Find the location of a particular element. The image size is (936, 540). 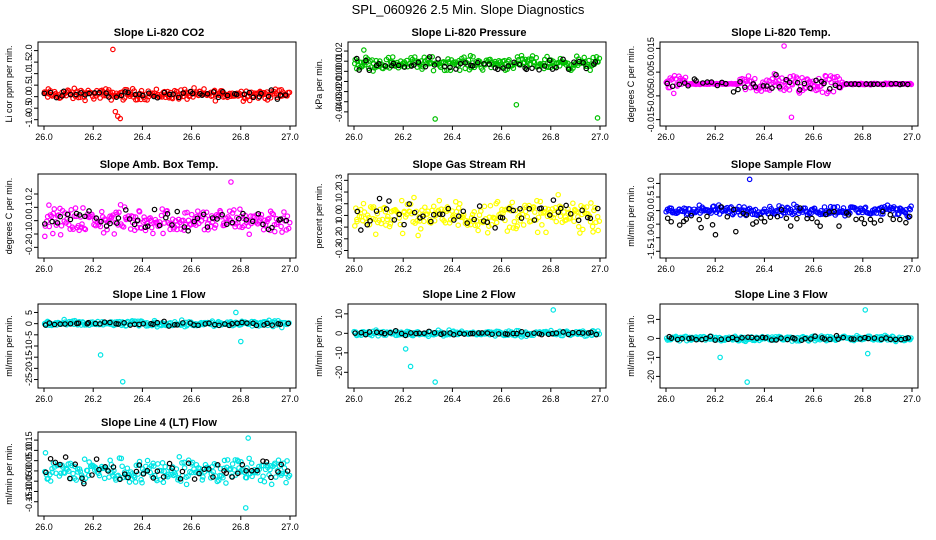

y-tick-label: 0.1 is located at coordinates (29, 207).